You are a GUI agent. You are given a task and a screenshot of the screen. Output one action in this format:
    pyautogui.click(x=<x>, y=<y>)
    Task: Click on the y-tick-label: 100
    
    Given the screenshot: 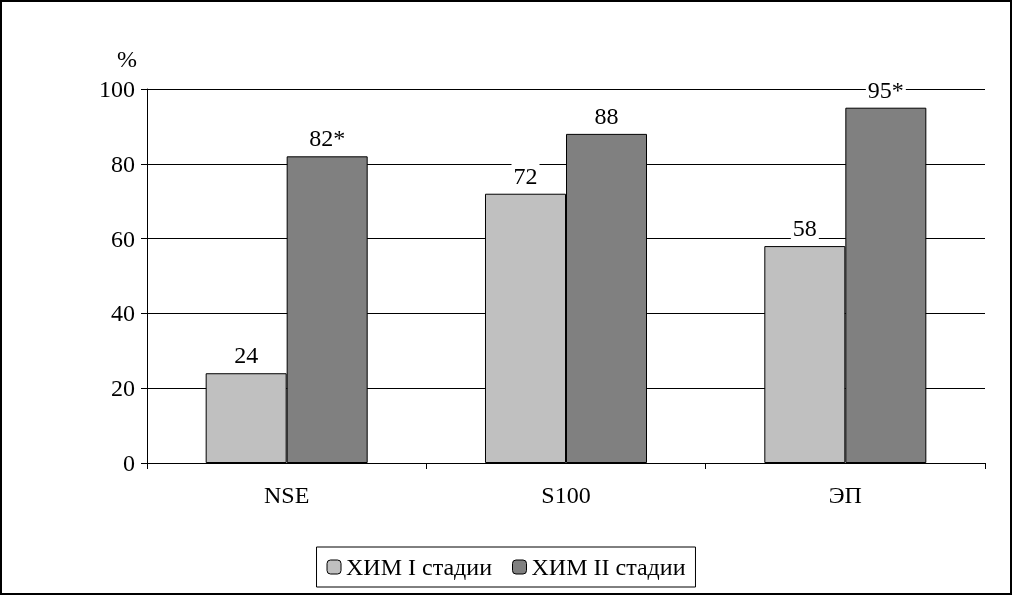 What is the action you would take?
    pyautogui.click(x=117, y=89)
    